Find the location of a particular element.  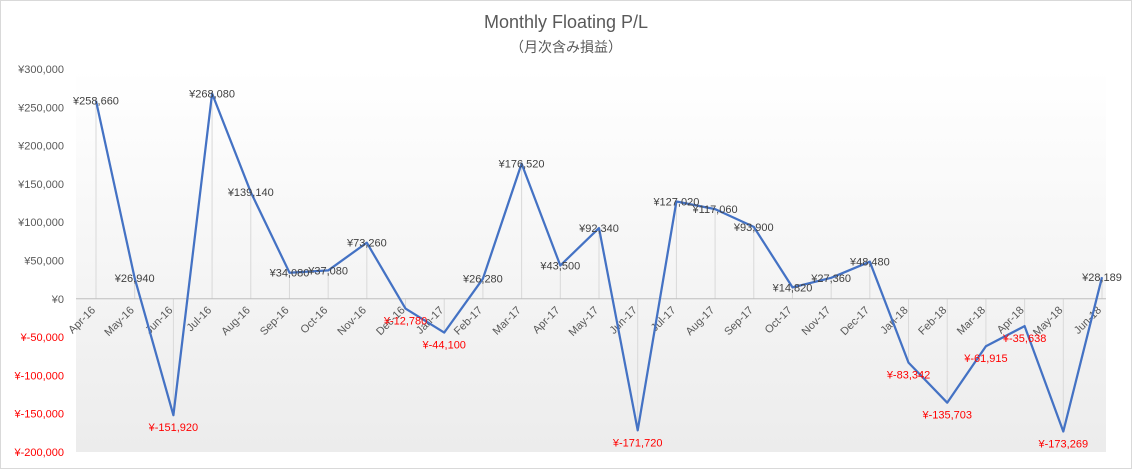

data-label: ¥-135,703 is located at coordinates (946, 416).